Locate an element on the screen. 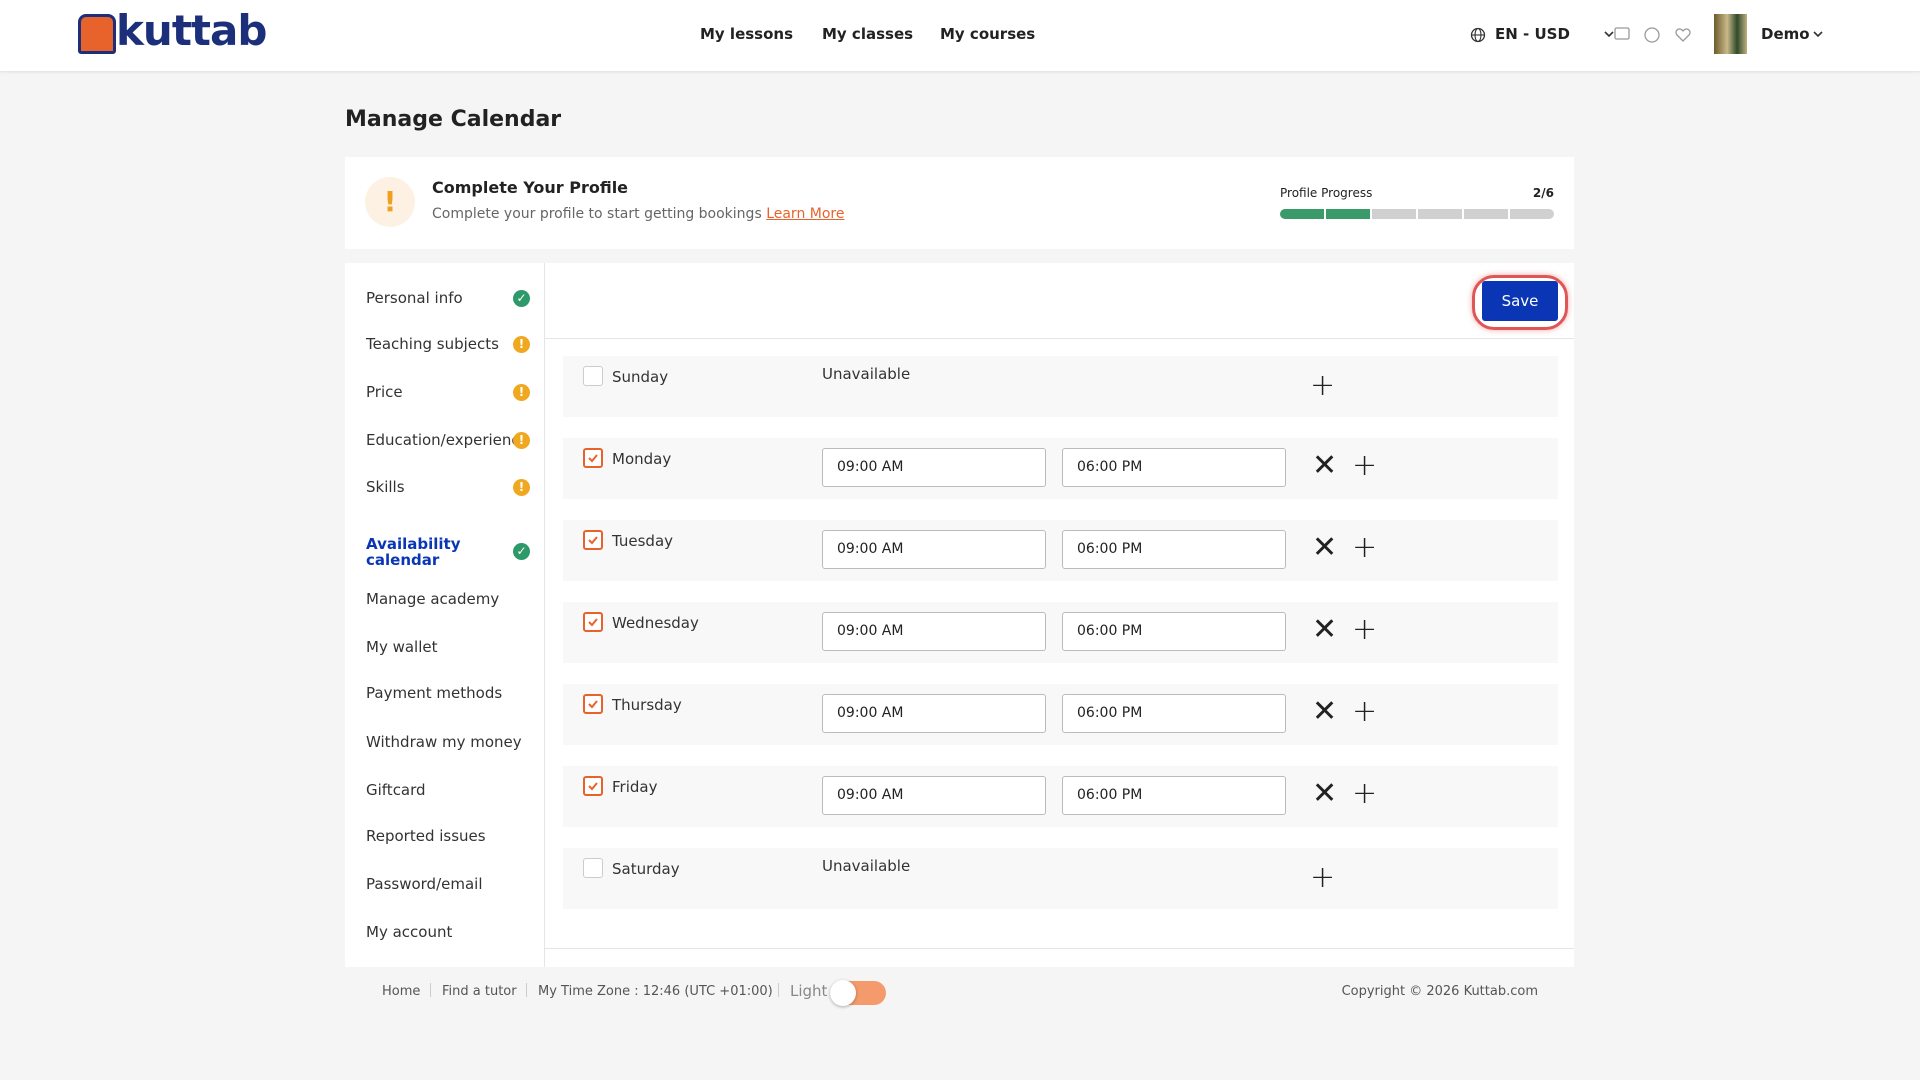 The height and width of the screenshot is (1080, 1920). favorites-icon is located at coordinates (1683, 35).